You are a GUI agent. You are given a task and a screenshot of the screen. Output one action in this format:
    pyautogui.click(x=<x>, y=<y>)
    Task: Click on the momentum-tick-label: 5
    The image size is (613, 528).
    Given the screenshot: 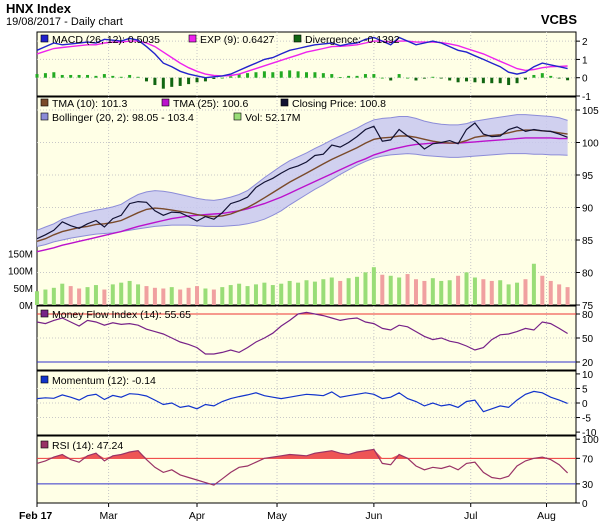 What is the action you would take?
    pyautogui.click(x=585, y=389)
    